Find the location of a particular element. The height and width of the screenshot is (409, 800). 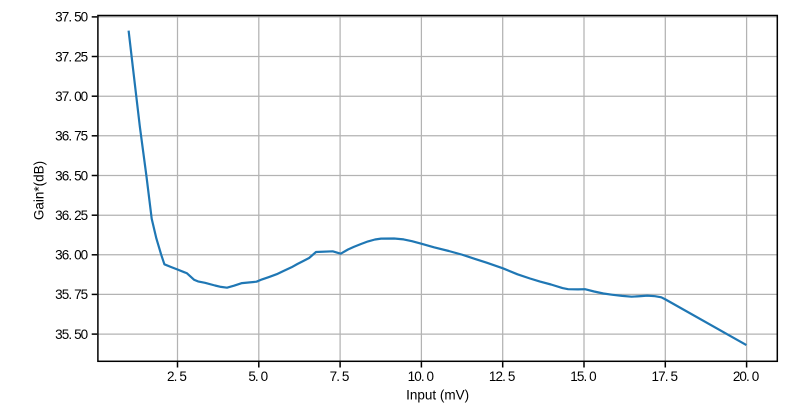

svg-text: 36. 75 is located at coordinates (71, 136).